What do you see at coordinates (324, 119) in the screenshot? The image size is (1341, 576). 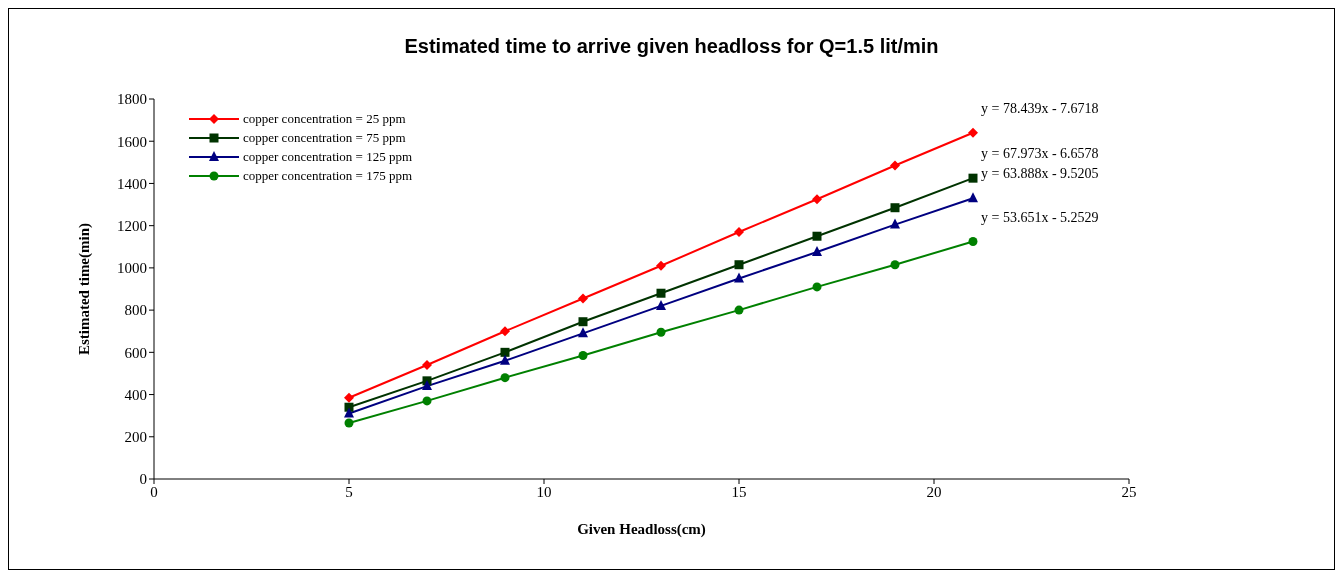 I see `legend-label: copper concentration = 25 ppm` at bounding box center [324, 119].